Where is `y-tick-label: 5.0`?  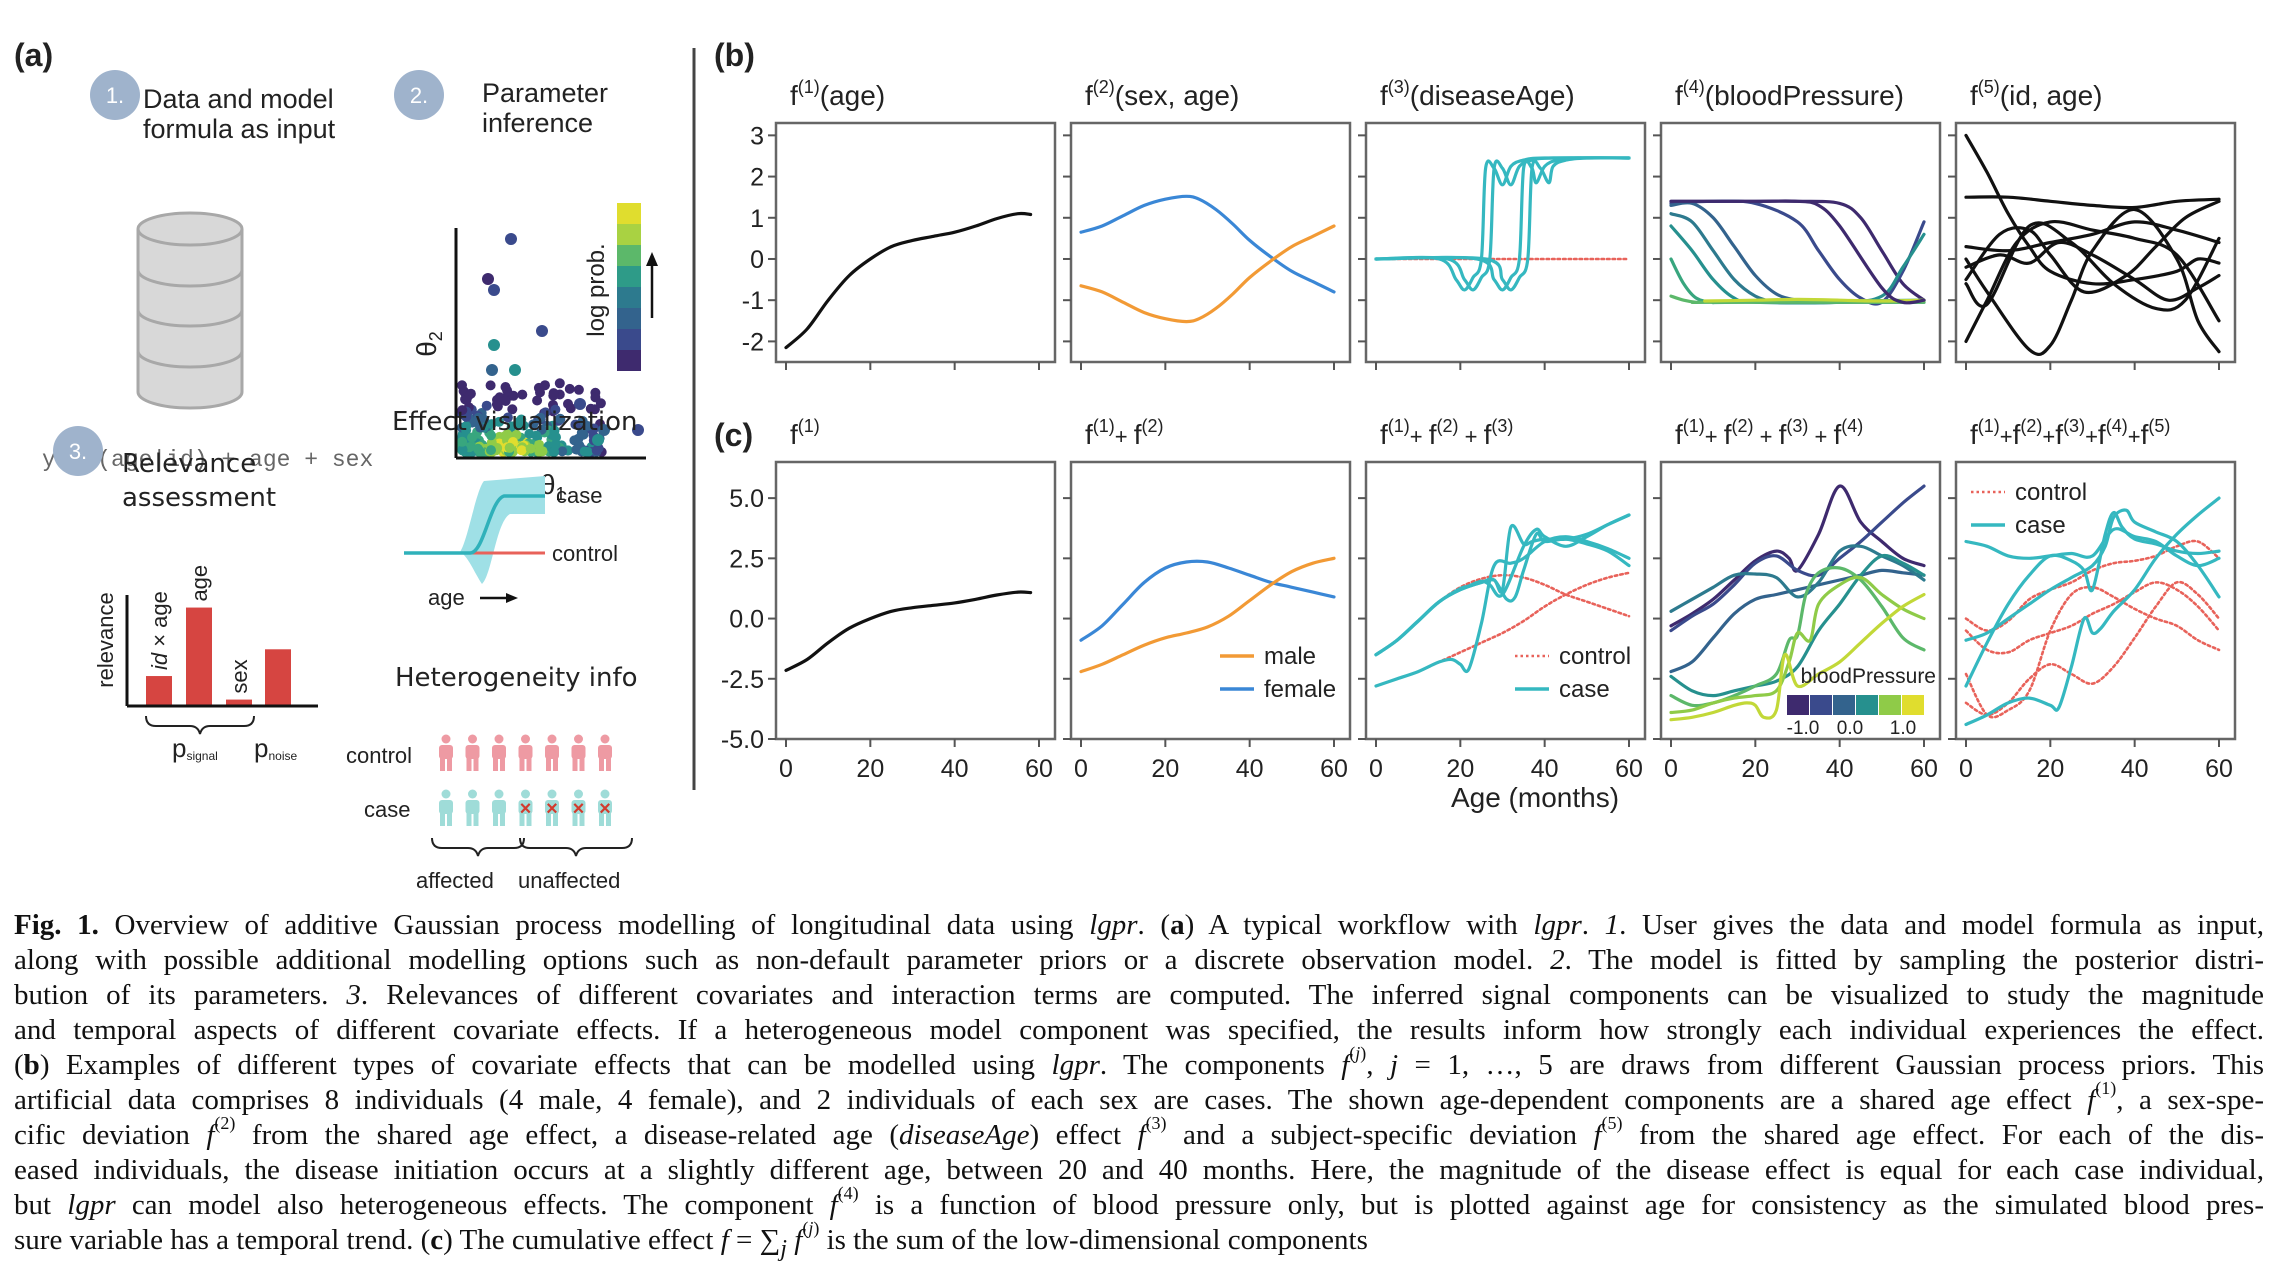
y-tick-label: 5.0 is located at coordinates (746, 499).